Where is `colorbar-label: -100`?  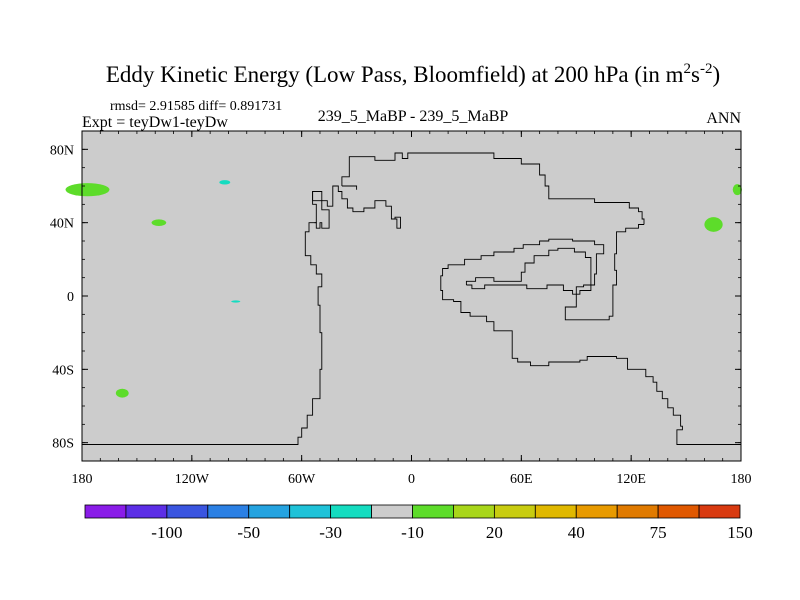 colorbar-label: -100 is located at coordinates (166, 532).